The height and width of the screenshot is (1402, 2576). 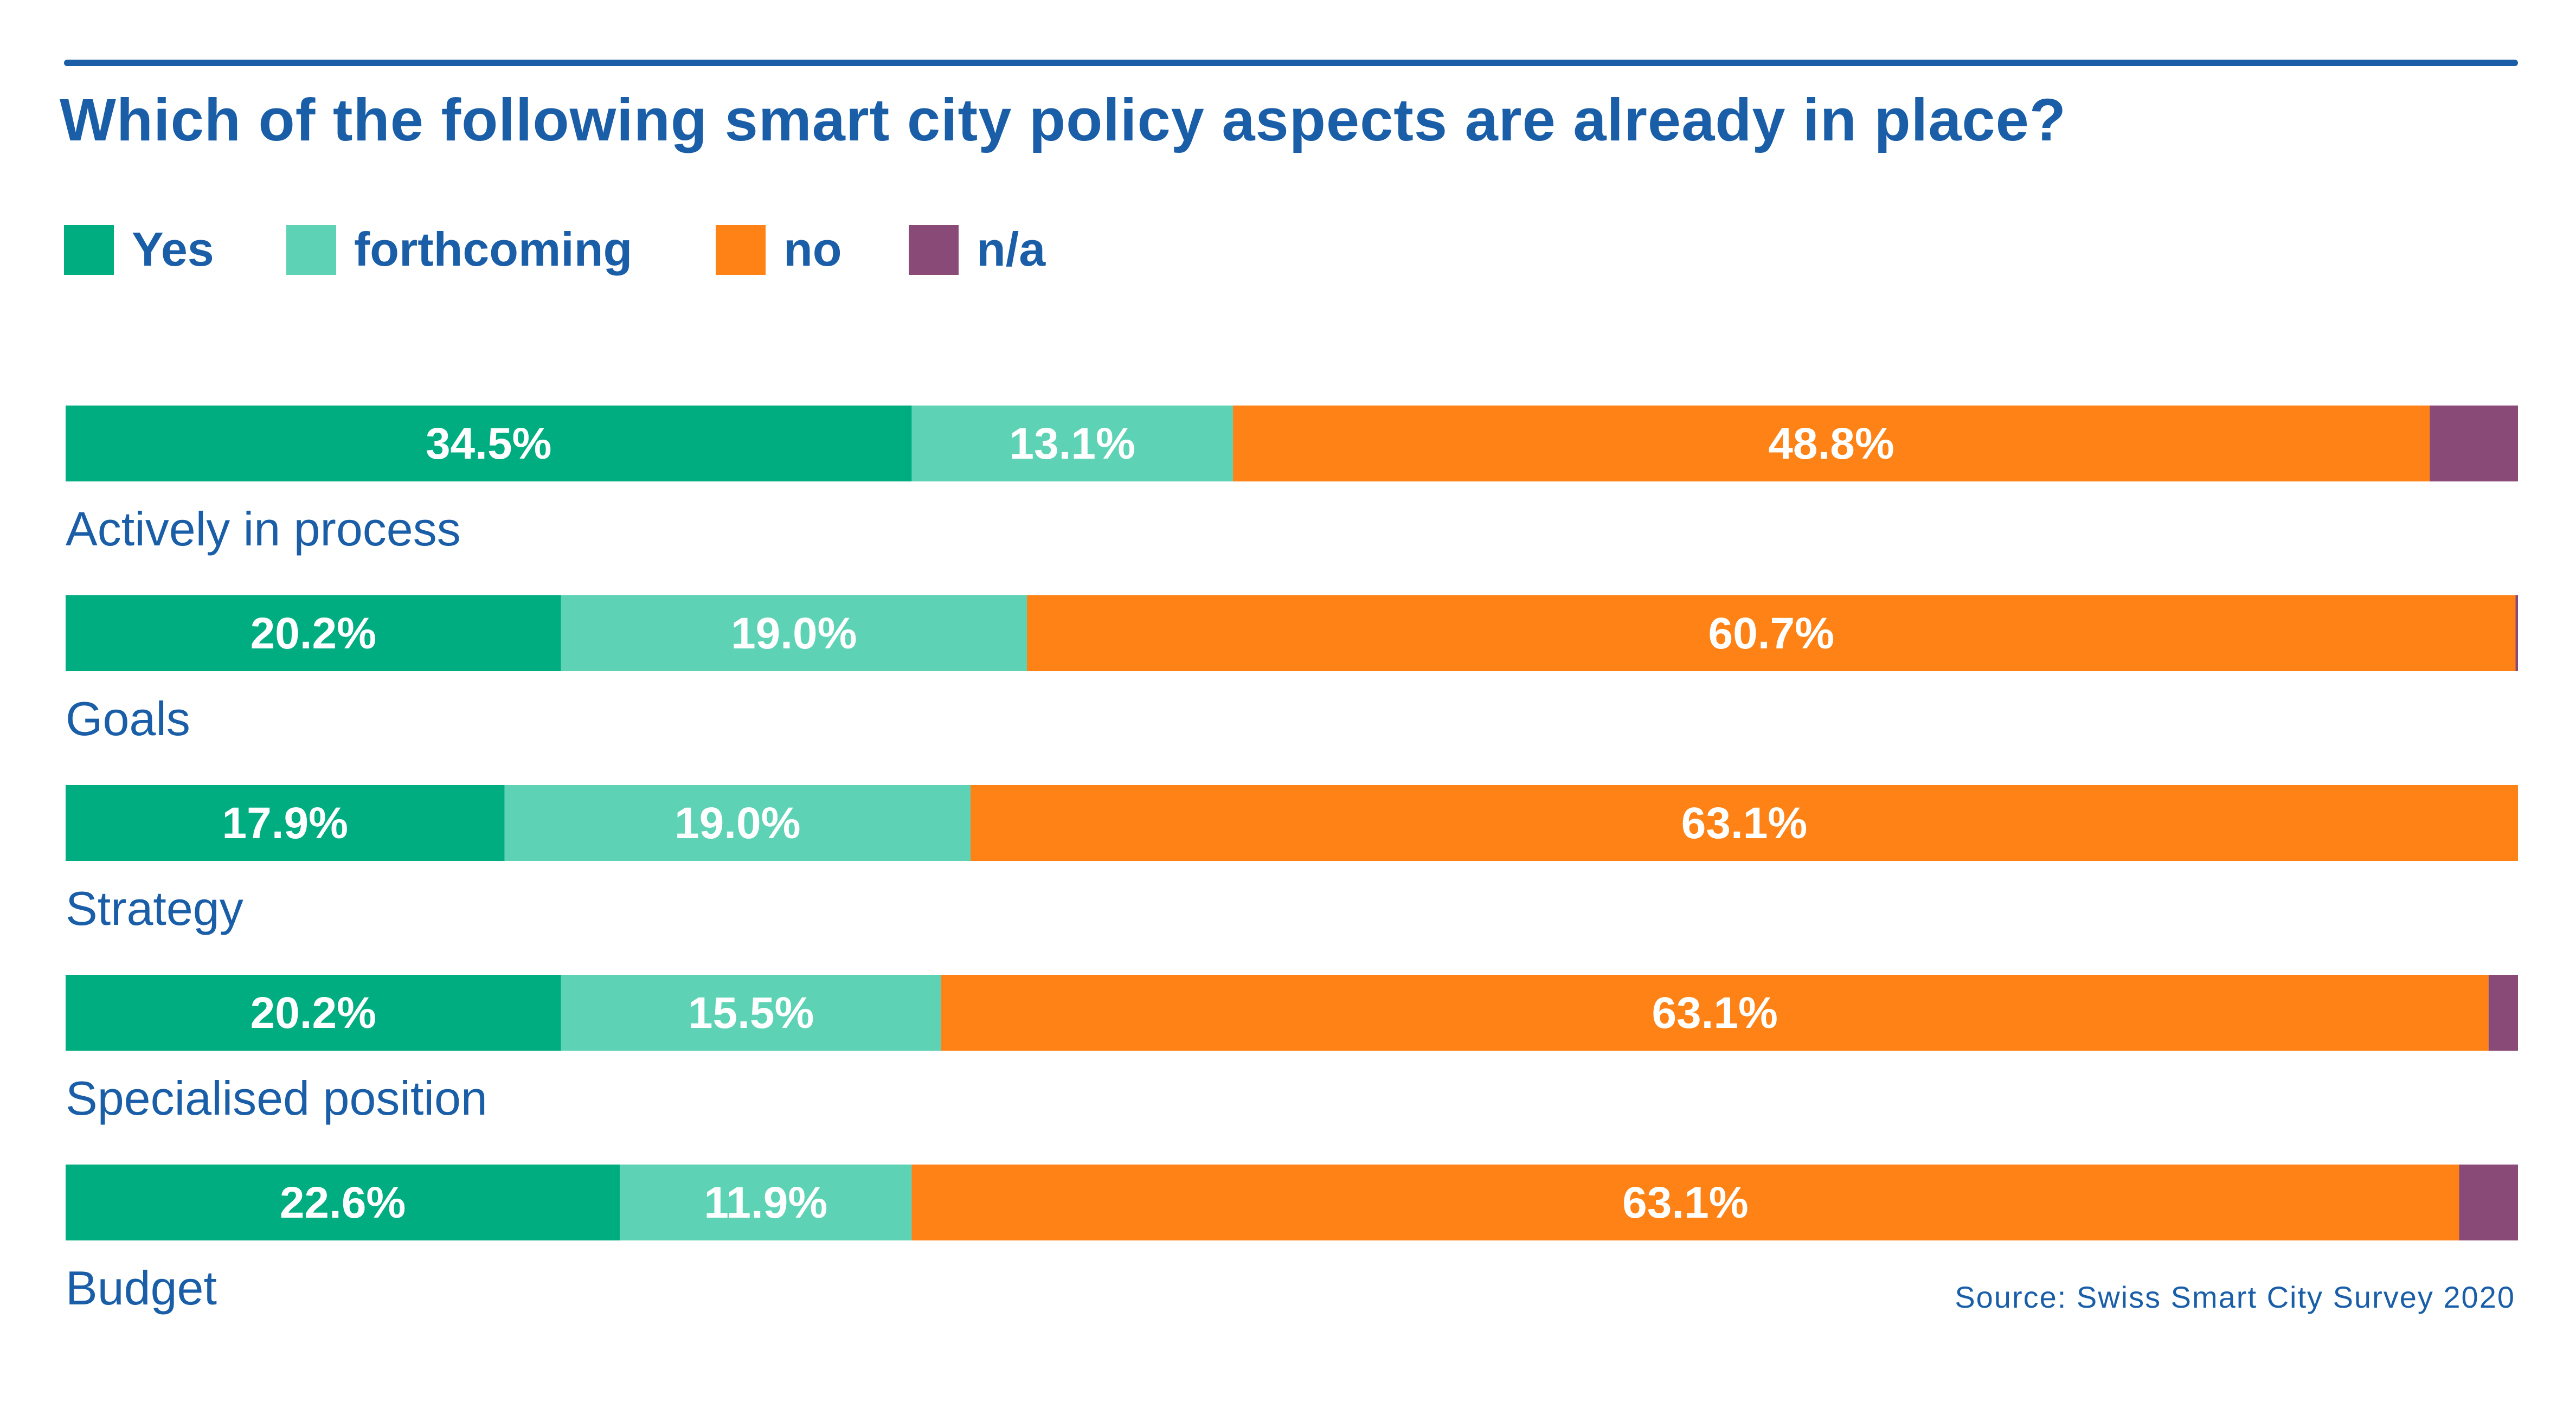 What do you see at coordinates (812, 249) in the screenshot?
I see `legend-label-no: no` at bounding box center [812, 249].